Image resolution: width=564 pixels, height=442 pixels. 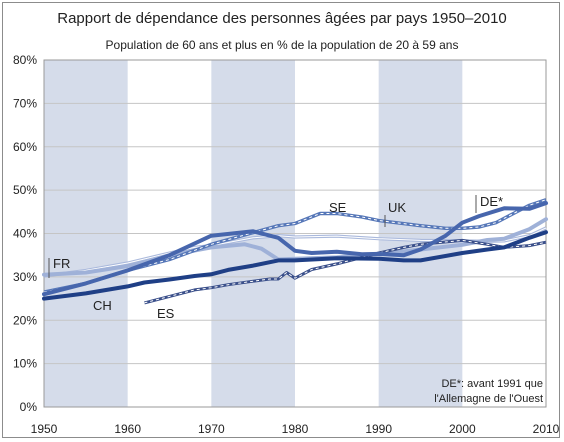 I want to click on x-tick-label-1980: 1980, so click(x=295, y=429).